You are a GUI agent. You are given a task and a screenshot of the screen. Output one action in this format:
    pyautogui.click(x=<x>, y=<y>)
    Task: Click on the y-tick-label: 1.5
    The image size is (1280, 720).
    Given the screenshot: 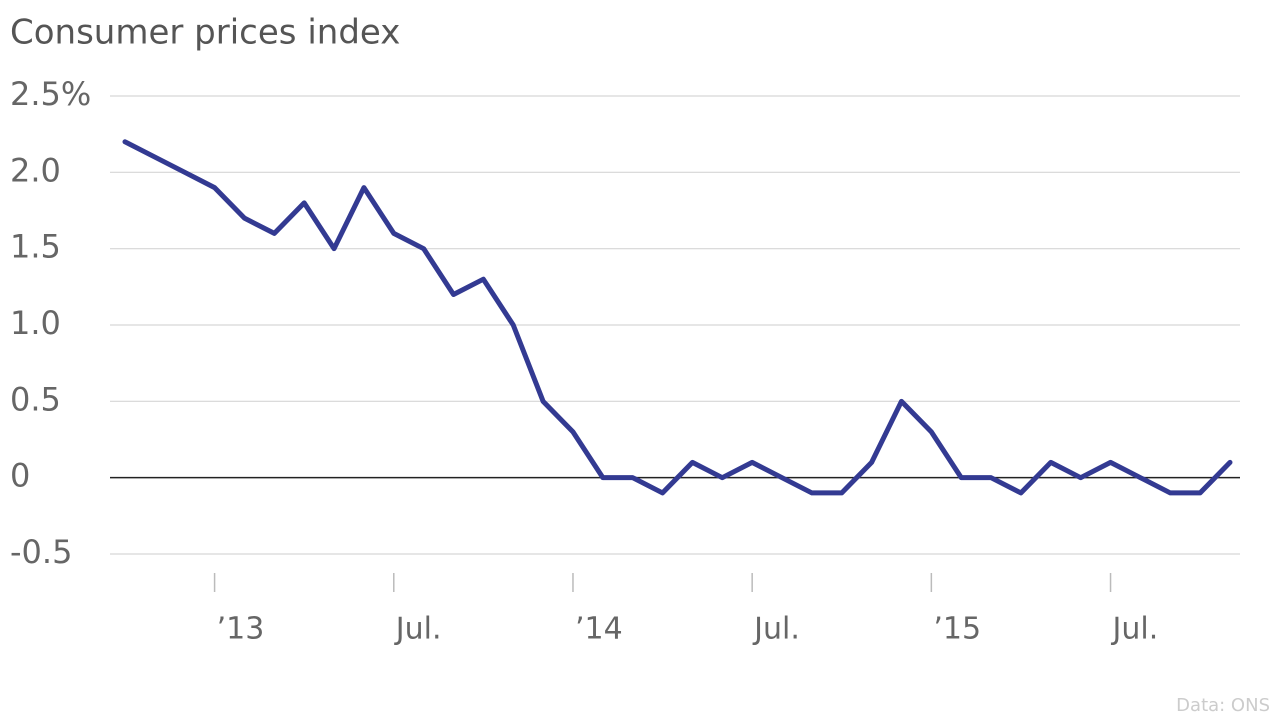 What is the action you would take?
    pyautogui.click(x=35, y=247)
    